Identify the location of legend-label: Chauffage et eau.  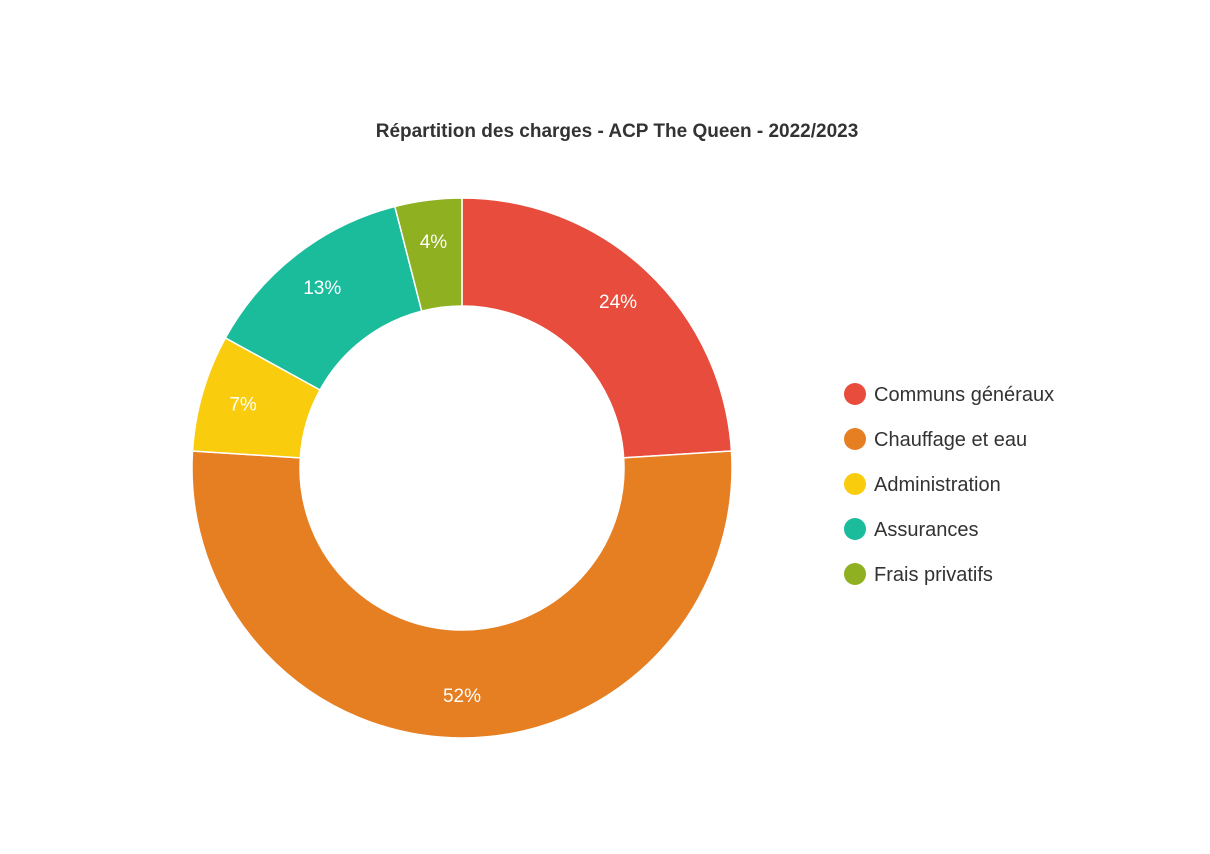
(950, 440).